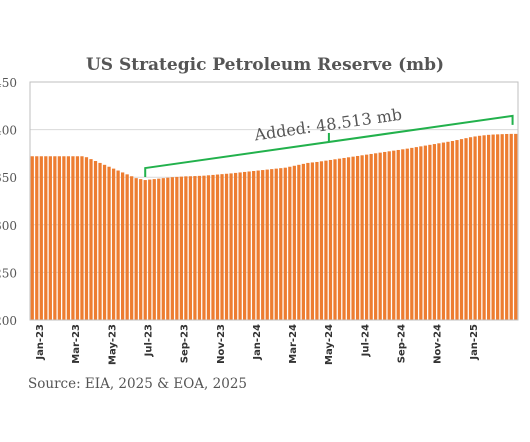  I want to click on y-tick-label: 200, so click(8, 321).